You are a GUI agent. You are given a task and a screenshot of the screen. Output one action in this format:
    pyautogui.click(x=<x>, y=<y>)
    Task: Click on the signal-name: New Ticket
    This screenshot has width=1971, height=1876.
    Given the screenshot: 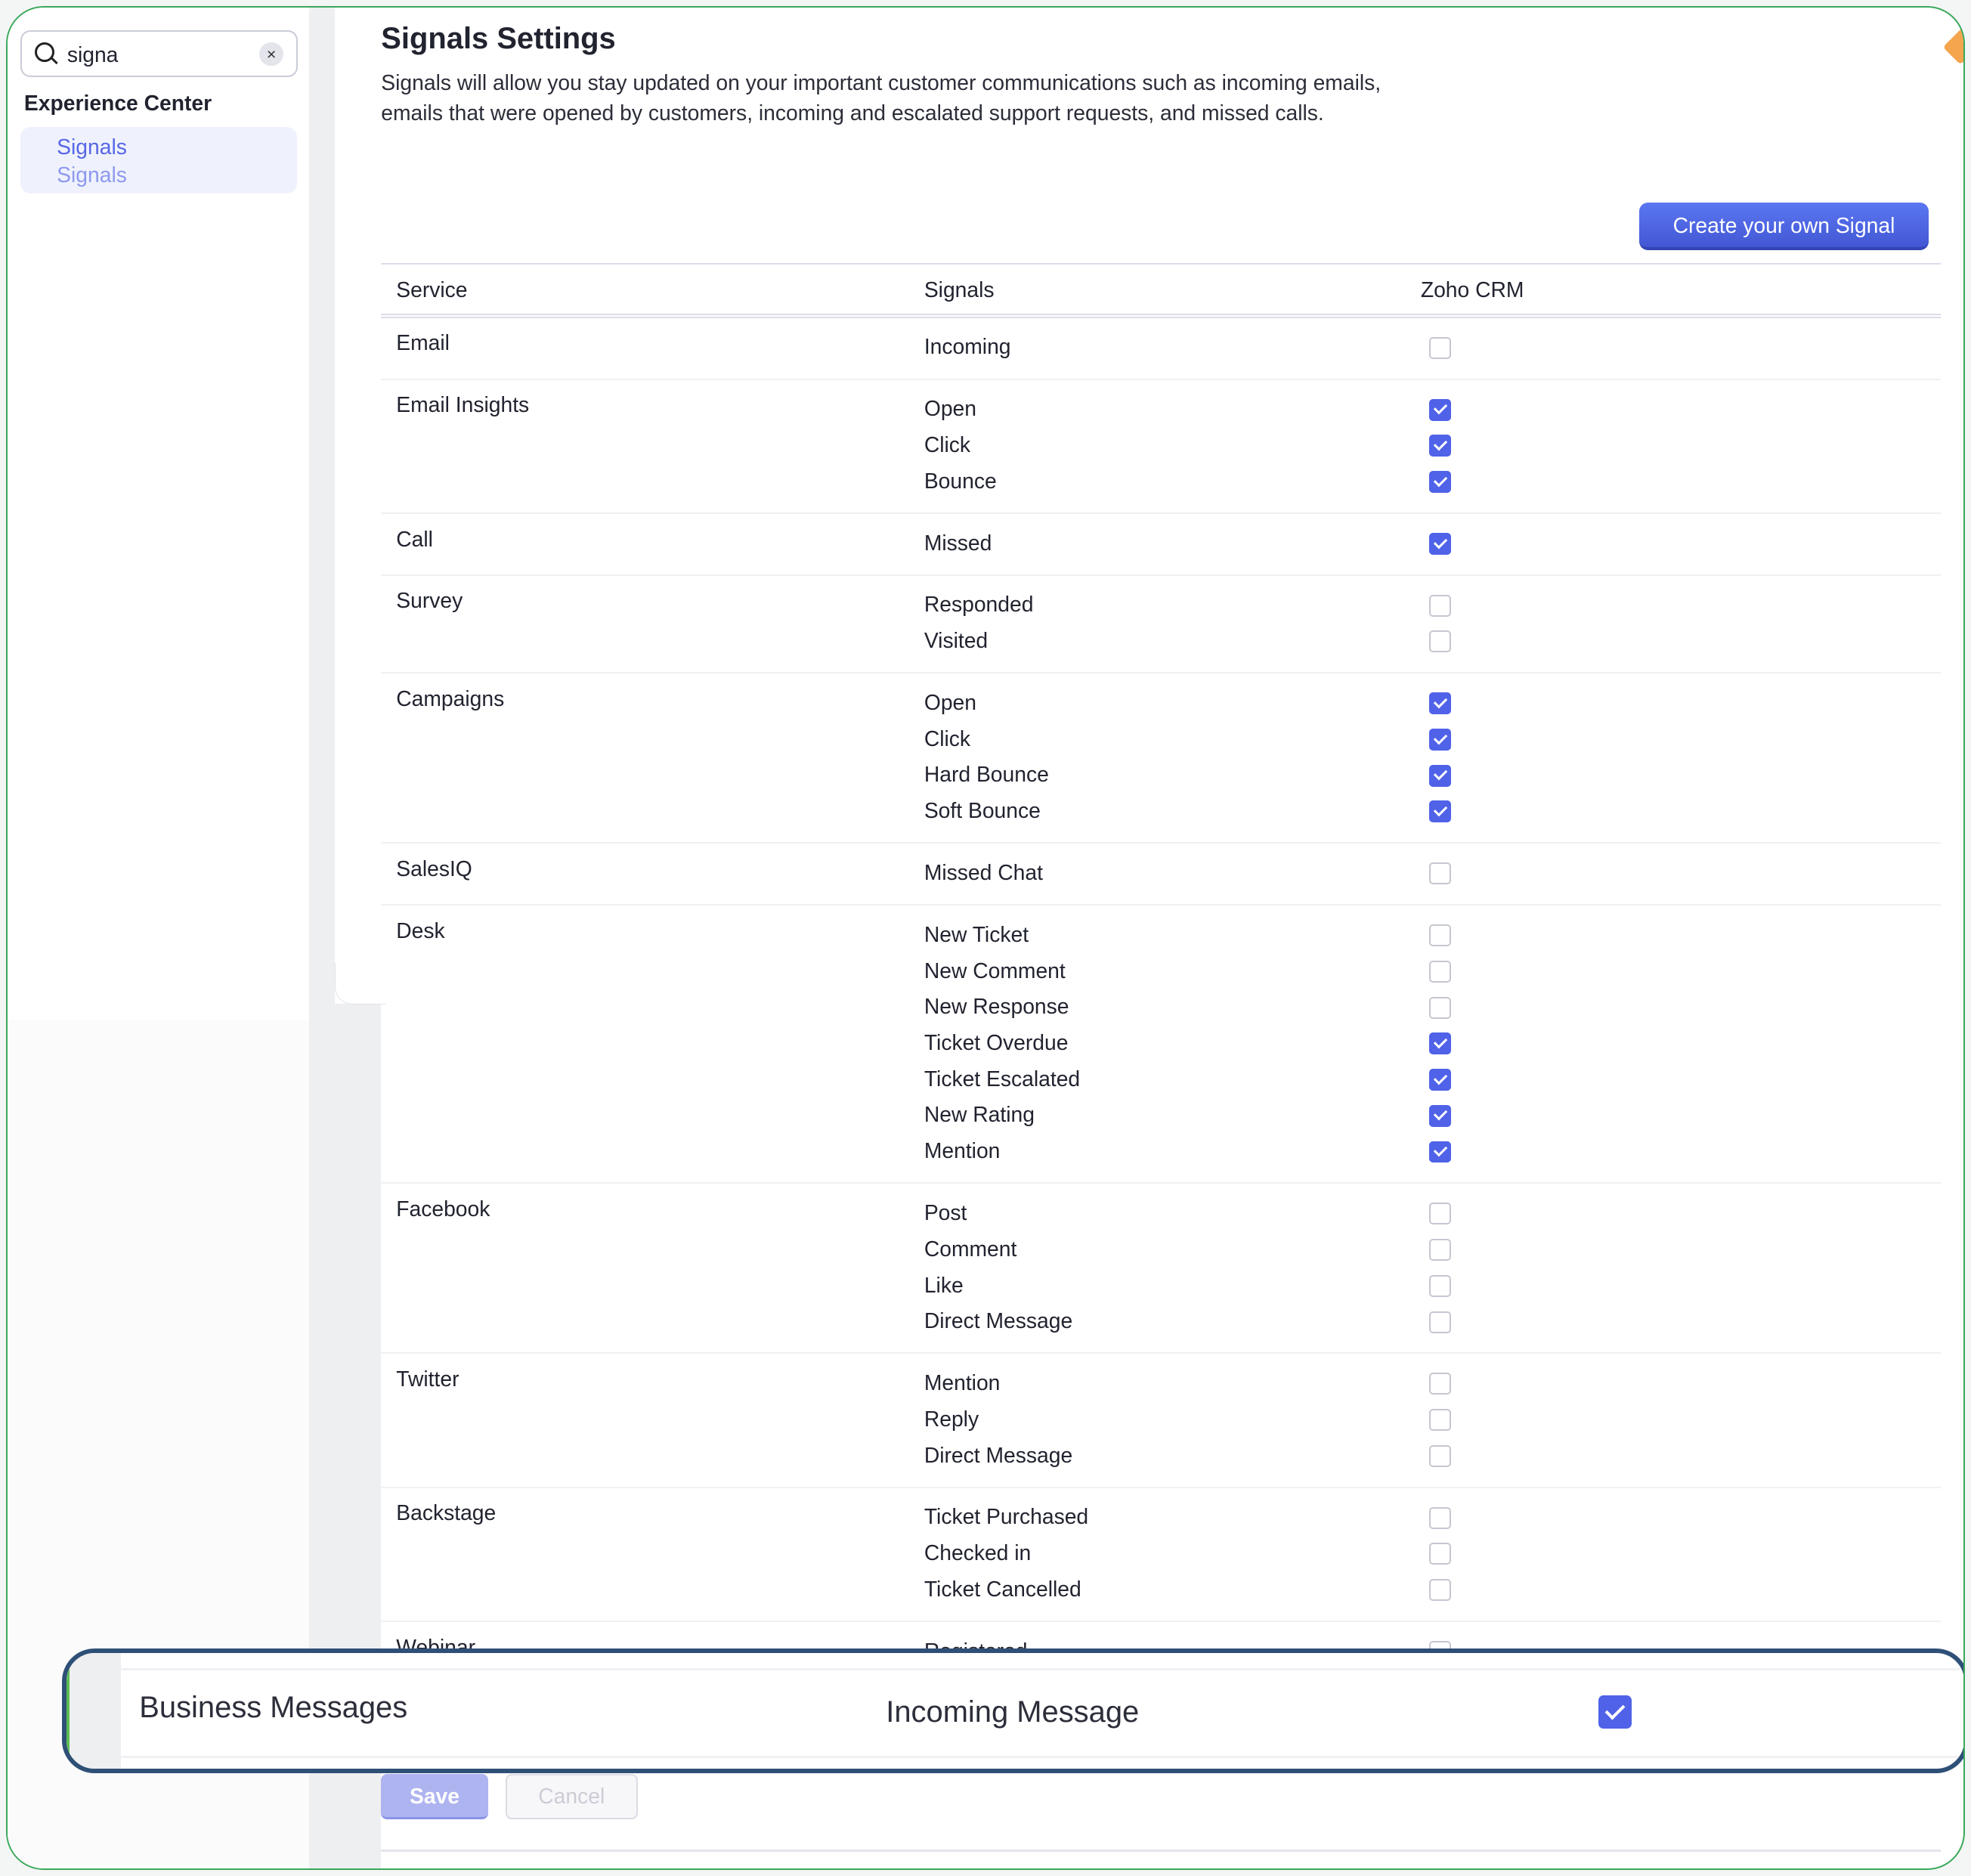 What is the action you would take?
    pyautogui.click(x=976, y=934)
    